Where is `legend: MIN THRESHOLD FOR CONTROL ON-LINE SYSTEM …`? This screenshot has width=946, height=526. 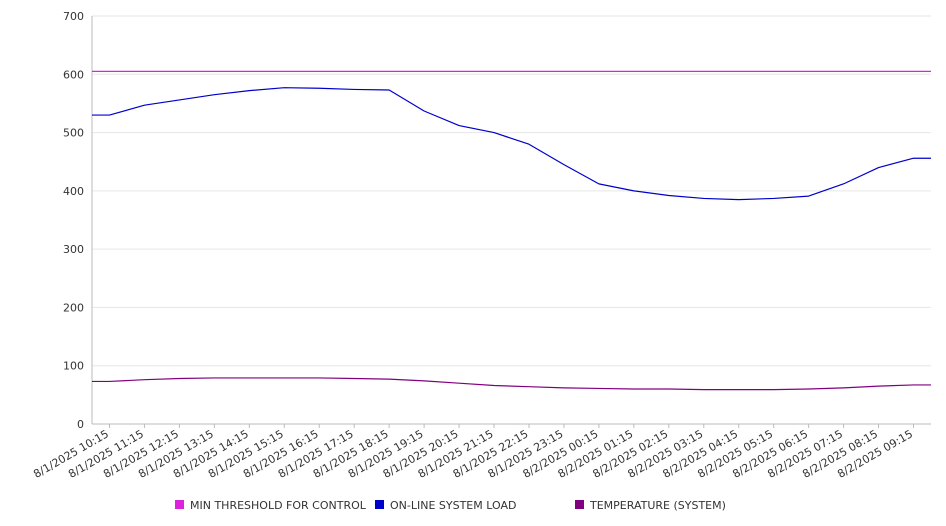
legend: MIN THRESHOLD FOR CONTROL ON-LINE SYSTEM … is located at coordinates (450, 505).